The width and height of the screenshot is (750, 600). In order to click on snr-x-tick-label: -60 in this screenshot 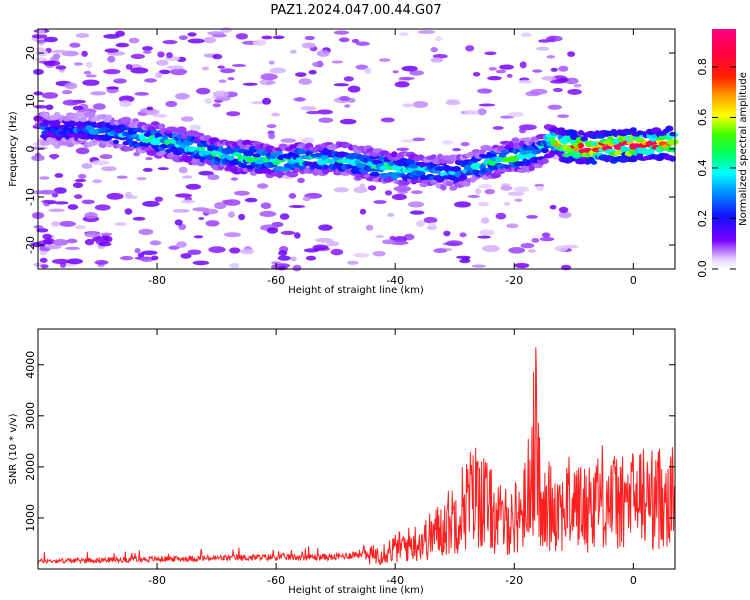, I will do `click(276, 580)`.